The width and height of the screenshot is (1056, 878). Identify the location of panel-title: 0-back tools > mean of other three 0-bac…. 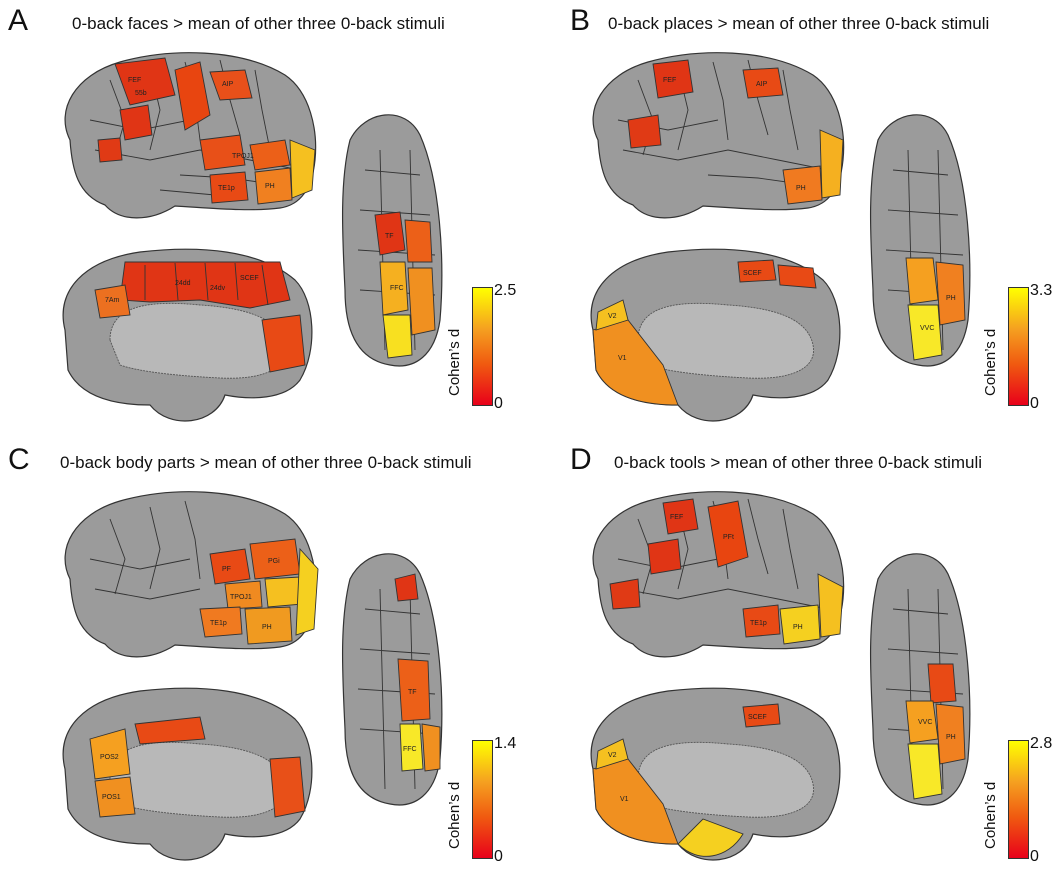
(798, 462).